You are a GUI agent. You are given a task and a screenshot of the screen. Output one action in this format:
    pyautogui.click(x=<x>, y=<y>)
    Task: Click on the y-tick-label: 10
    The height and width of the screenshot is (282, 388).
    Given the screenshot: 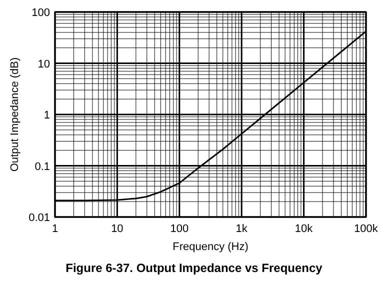 What is the action you would take?
    pyautogui.click(x=44, y=64)
    